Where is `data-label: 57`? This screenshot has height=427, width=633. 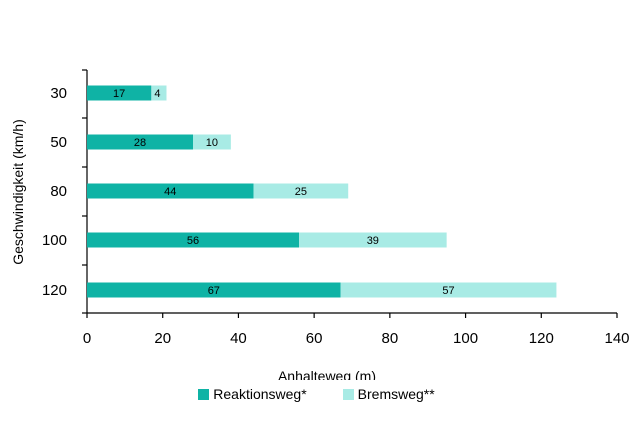 data-label: 57 is located at coordinates (448, 291).